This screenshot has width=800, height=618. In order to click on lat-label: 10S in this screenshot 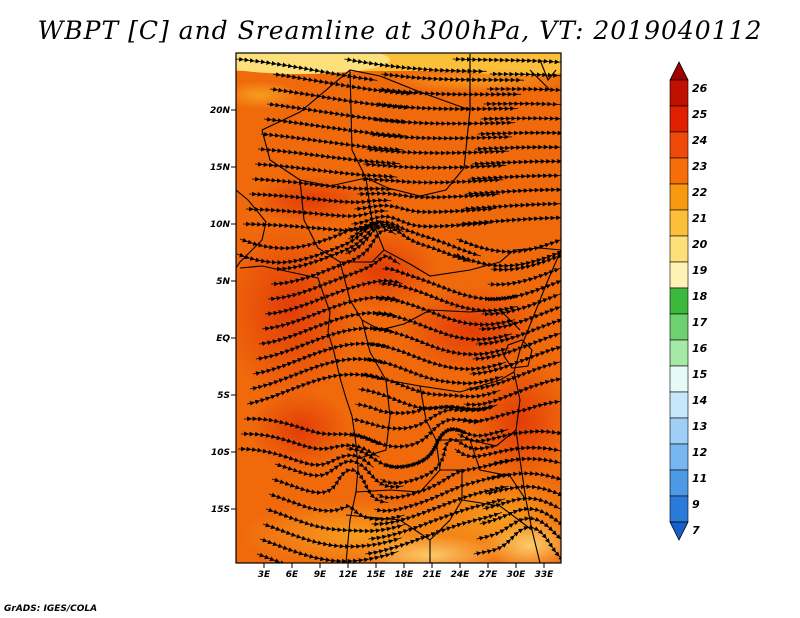, I will do `click(220, 453)`.